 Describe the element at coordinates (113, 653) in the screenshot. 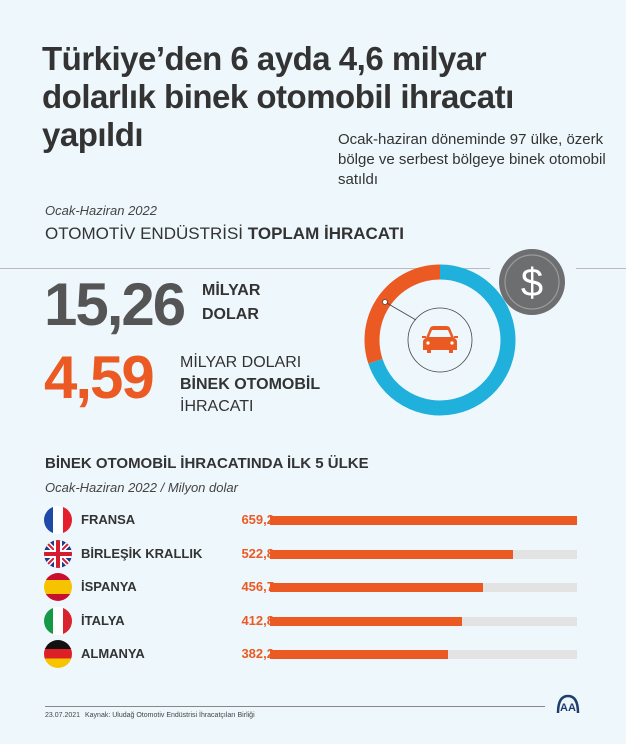

I see `country-label: ALMANYA` at that location.